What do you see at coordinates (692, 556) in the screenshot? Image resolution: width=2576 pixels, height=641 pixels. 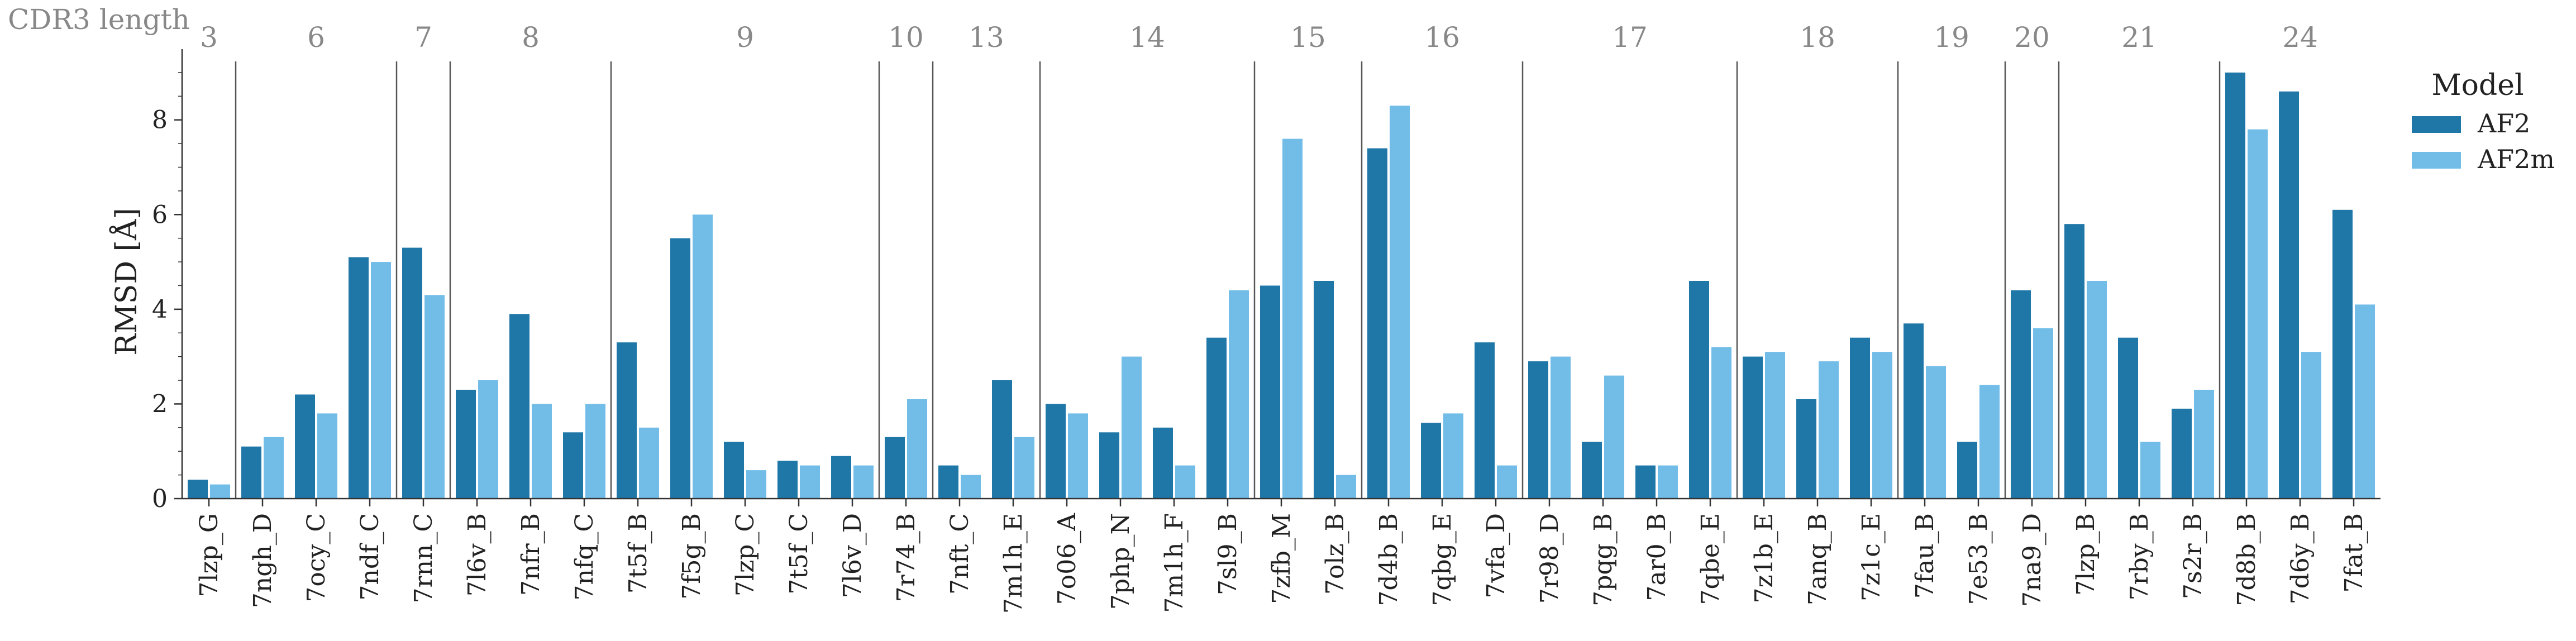 I see `x-tick-label: 7f5g_B` at bounding box center [692, 556].